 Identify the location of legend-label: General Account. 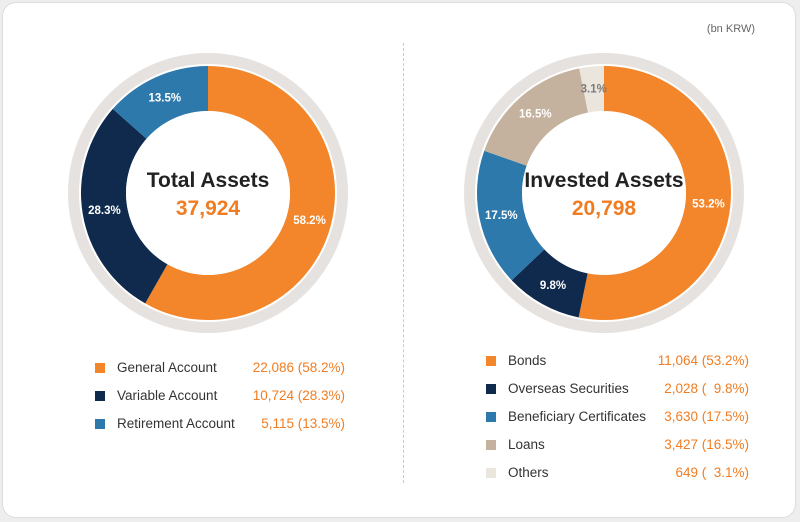
(167, 367).